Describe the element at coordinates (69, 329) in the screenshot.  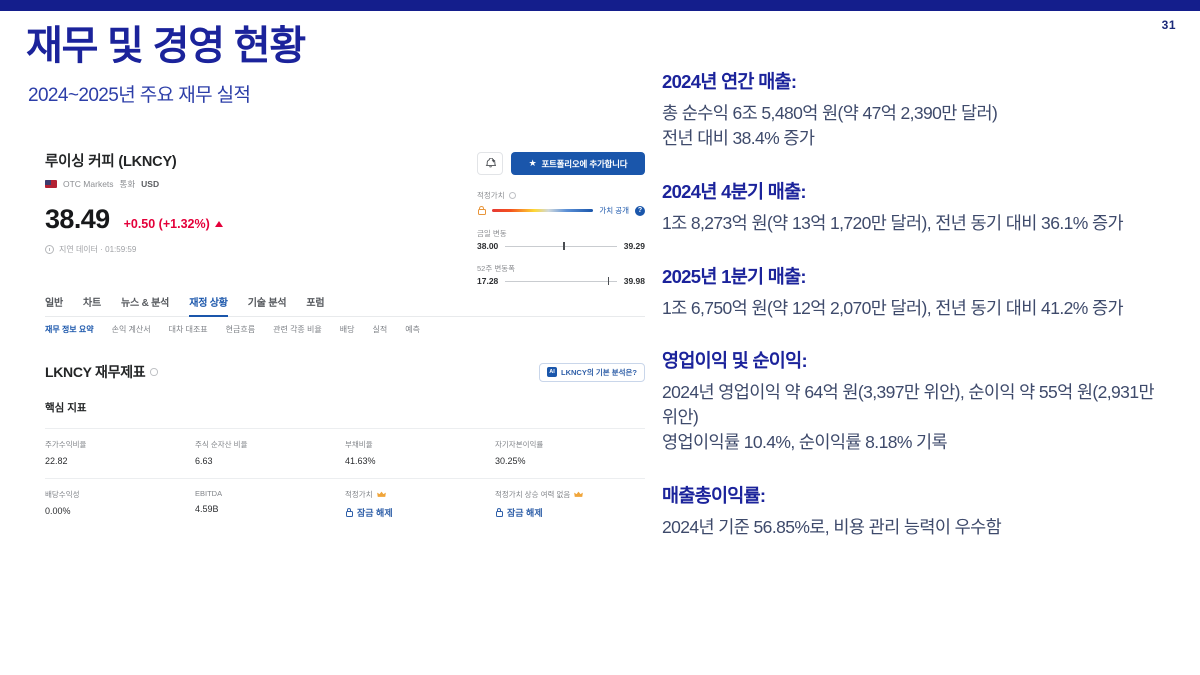
I see `subtab-0: 재무 정보 요약` at that location.